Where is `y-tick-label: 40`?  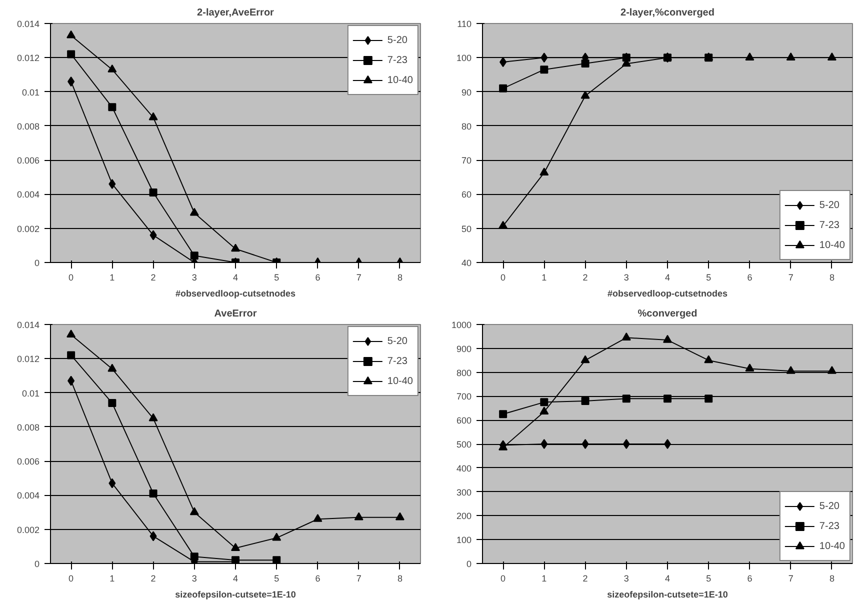 y-tick-label: 40 is located at coordinates (466, 263).